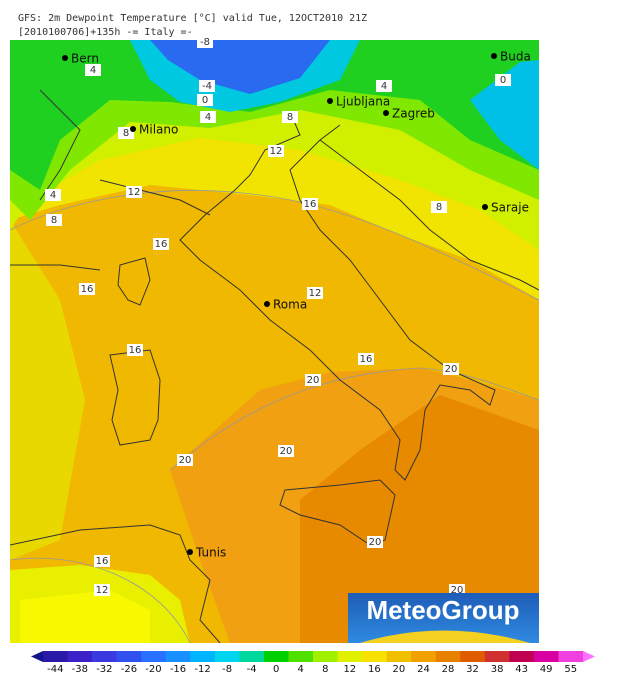 The image size is (621, 675). I want to click on contour-label: -8, so click(205, 42).